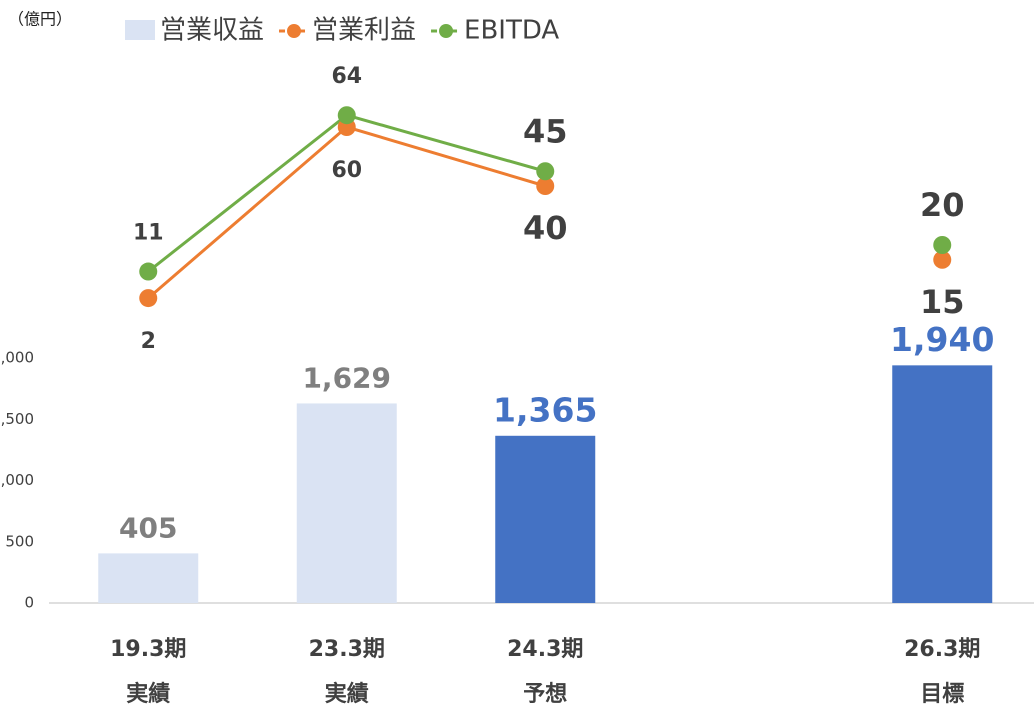  I want to click on point-value-label: 20, so click(942, 205).